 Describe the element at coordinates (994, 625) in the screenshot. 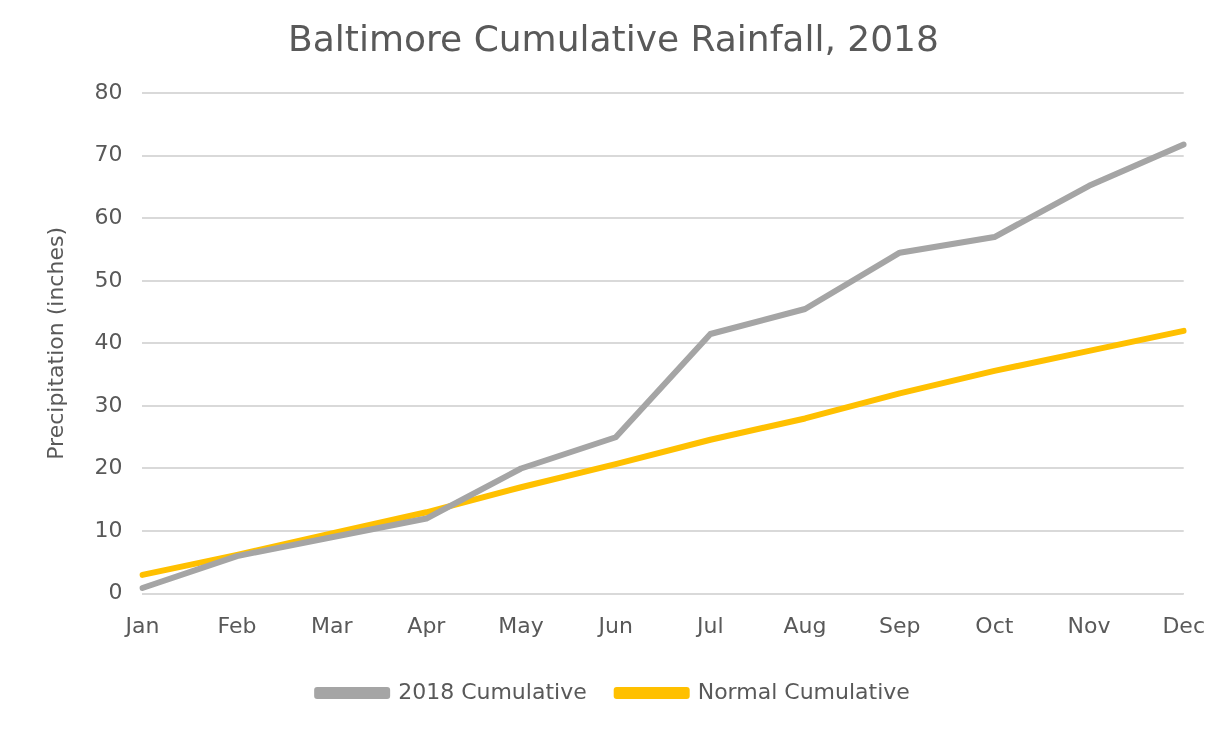

I see `x-tick-label: Oct` at that location.